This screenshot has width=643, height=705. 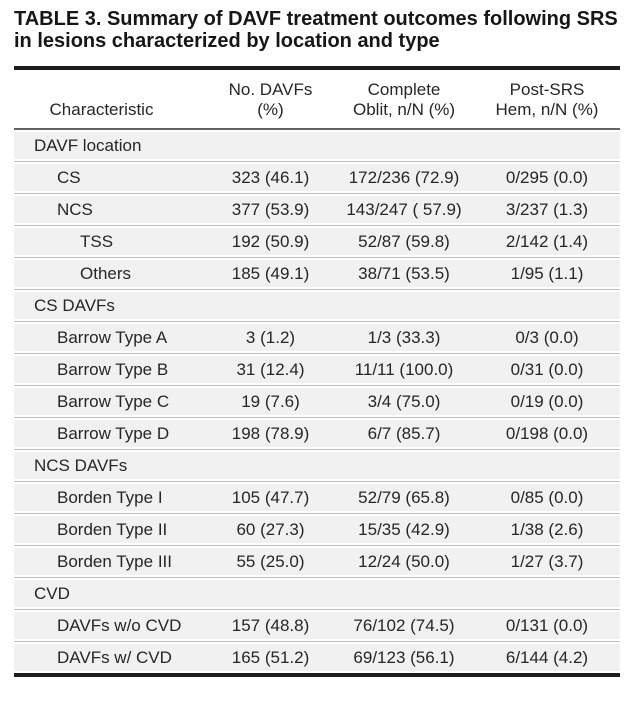 What do you see at coordinates (270, 561) in the screenshot?
I see `cell-no-davfs: 55 (25.0)` at bounding box center [270, 561].